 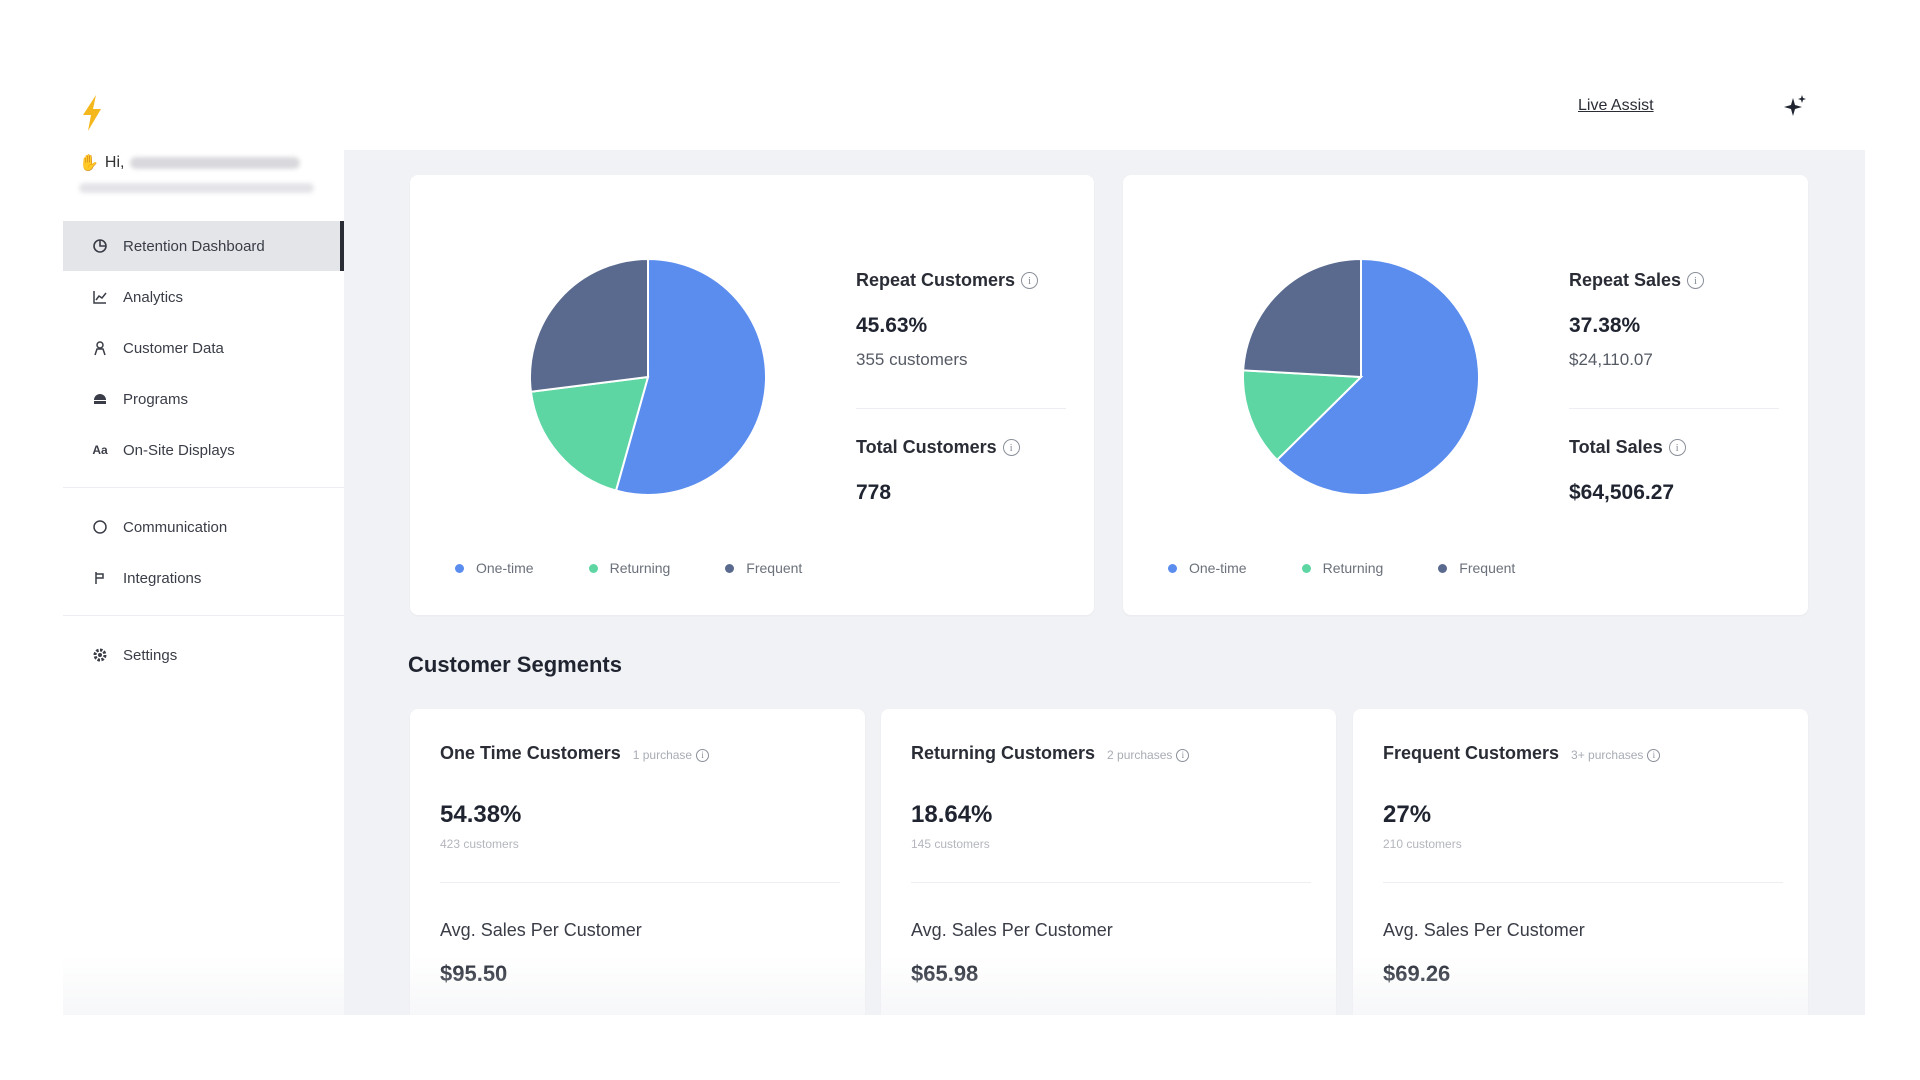 I want to click on segment-title: Frequent Customers 3+ purchases i, so click(x=1522, y=753).